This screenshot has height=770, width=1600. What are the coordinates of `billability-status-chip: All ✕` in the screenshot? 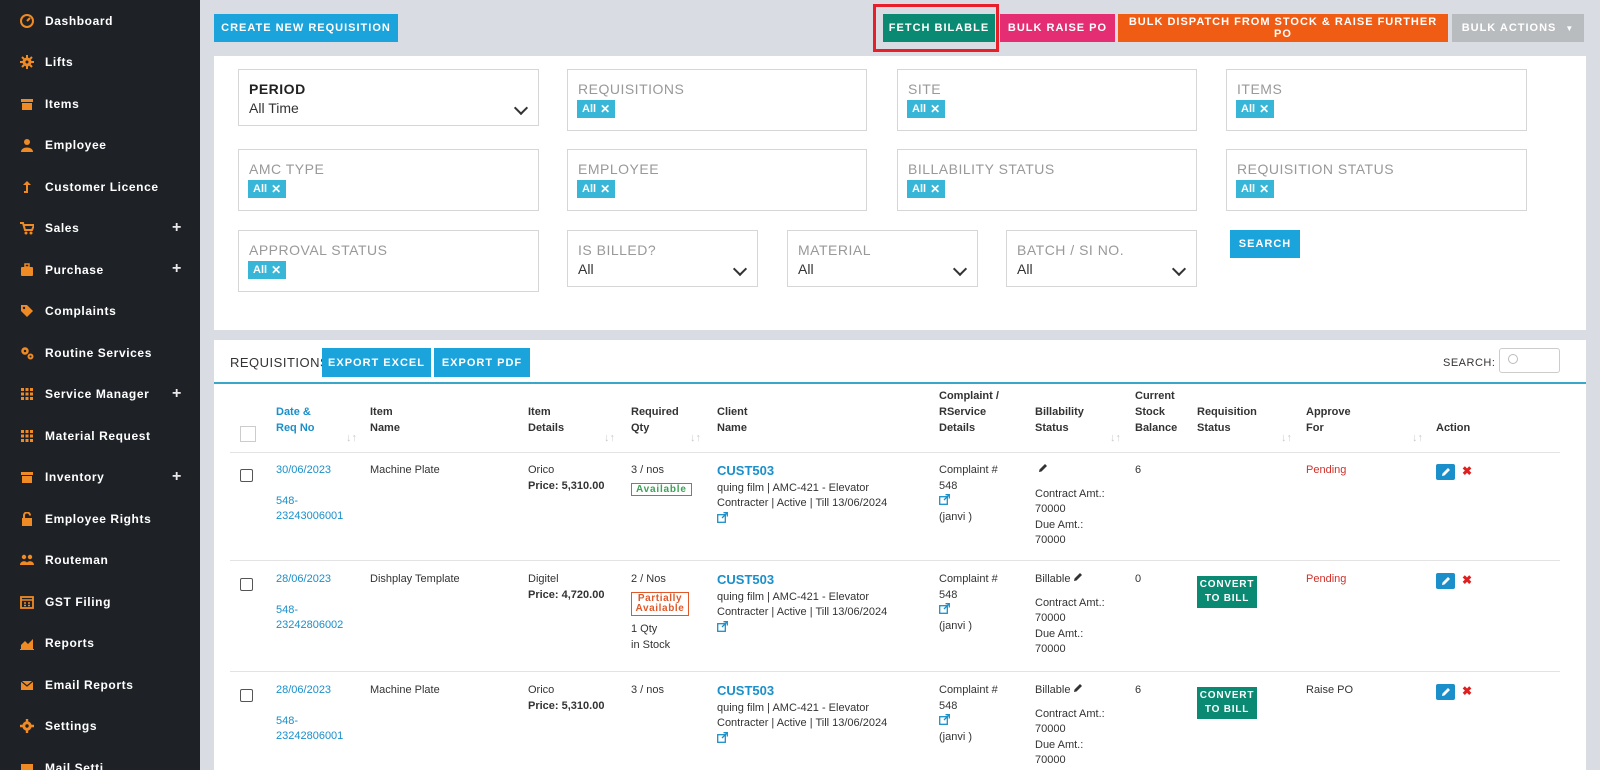 It's located at (926, 189).